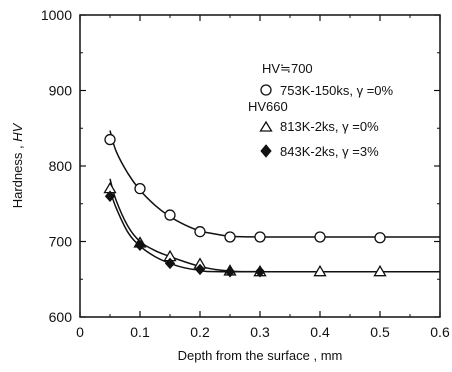  Describe the element at coordinates (260, 355) in the screenshot. I see `x-axis-title: Depth from the surface , mm` at that location.